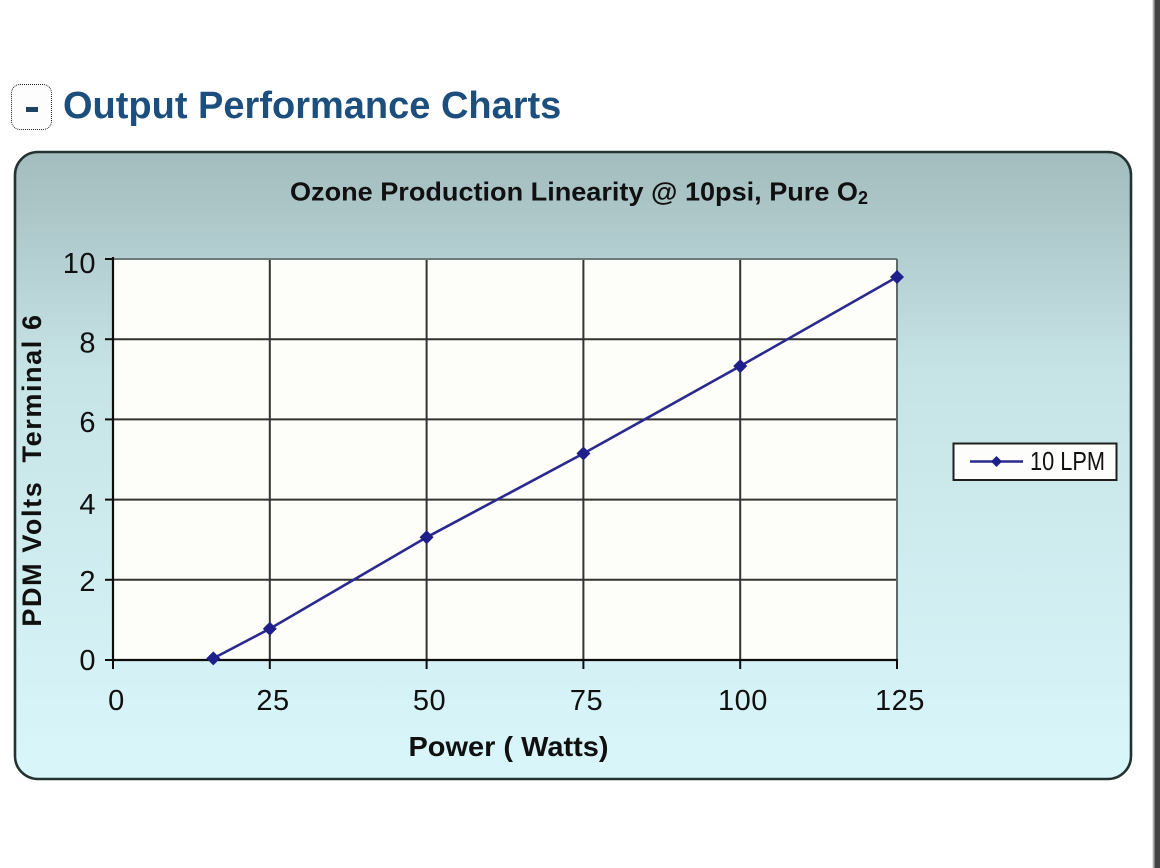  I want to click on svg-text: PDM Volts Terminal 6, so click(32, 469).